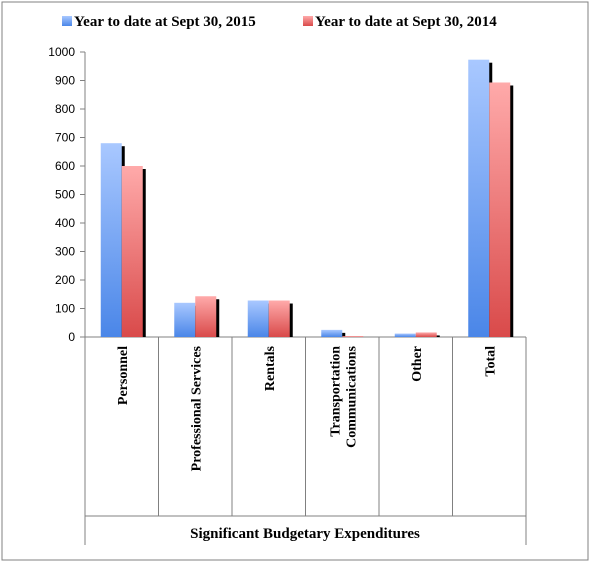  I want to click on y-tick-label: 800, so click(65, 109).